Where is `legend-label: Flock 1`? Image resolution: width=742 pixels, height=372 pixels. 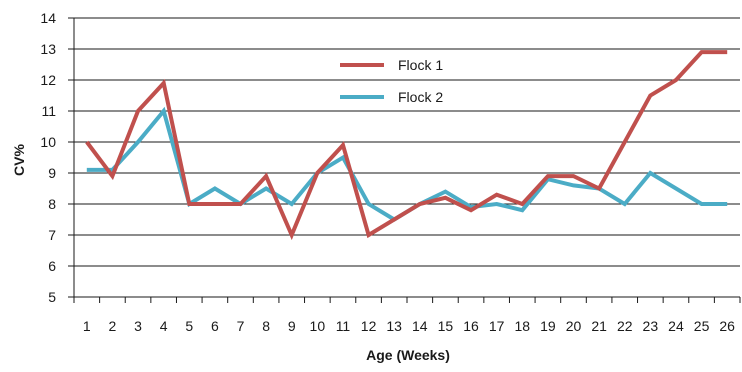 legend-label: Flock 1 is located at coordinates (420, 65).